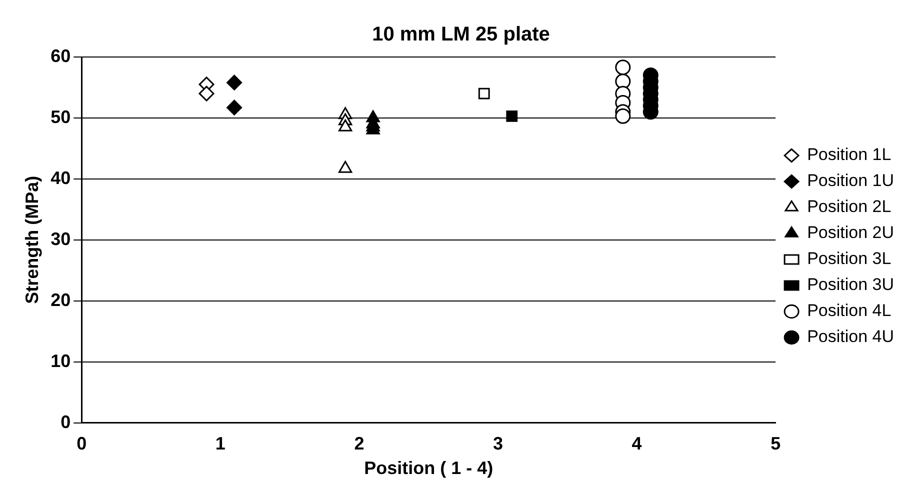  I want to click on legend-label: Position 1U, so click(850, 180).